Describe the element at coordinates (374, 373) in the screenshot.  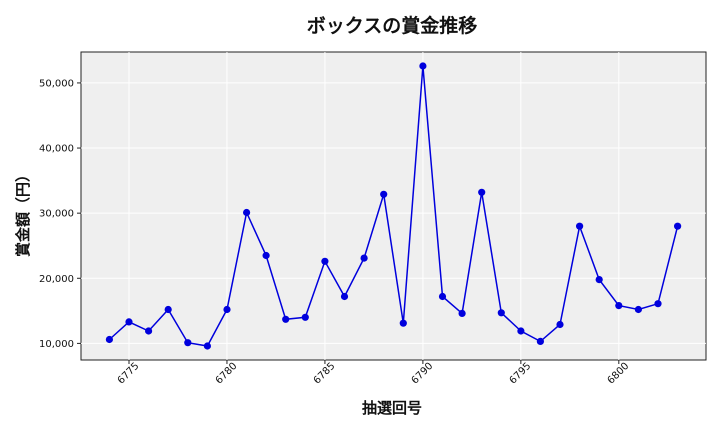
I see `x-axis-ticks: 6775 6780 6785 6790 6795 6800` at that location.